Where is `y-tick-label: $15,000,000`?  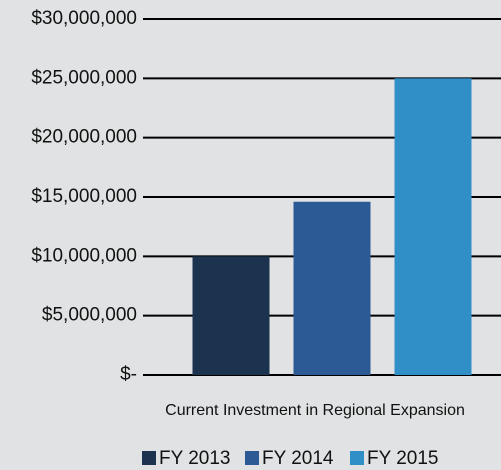 y-tick-label: $15,000,000 is located at coordinates (84, 196).